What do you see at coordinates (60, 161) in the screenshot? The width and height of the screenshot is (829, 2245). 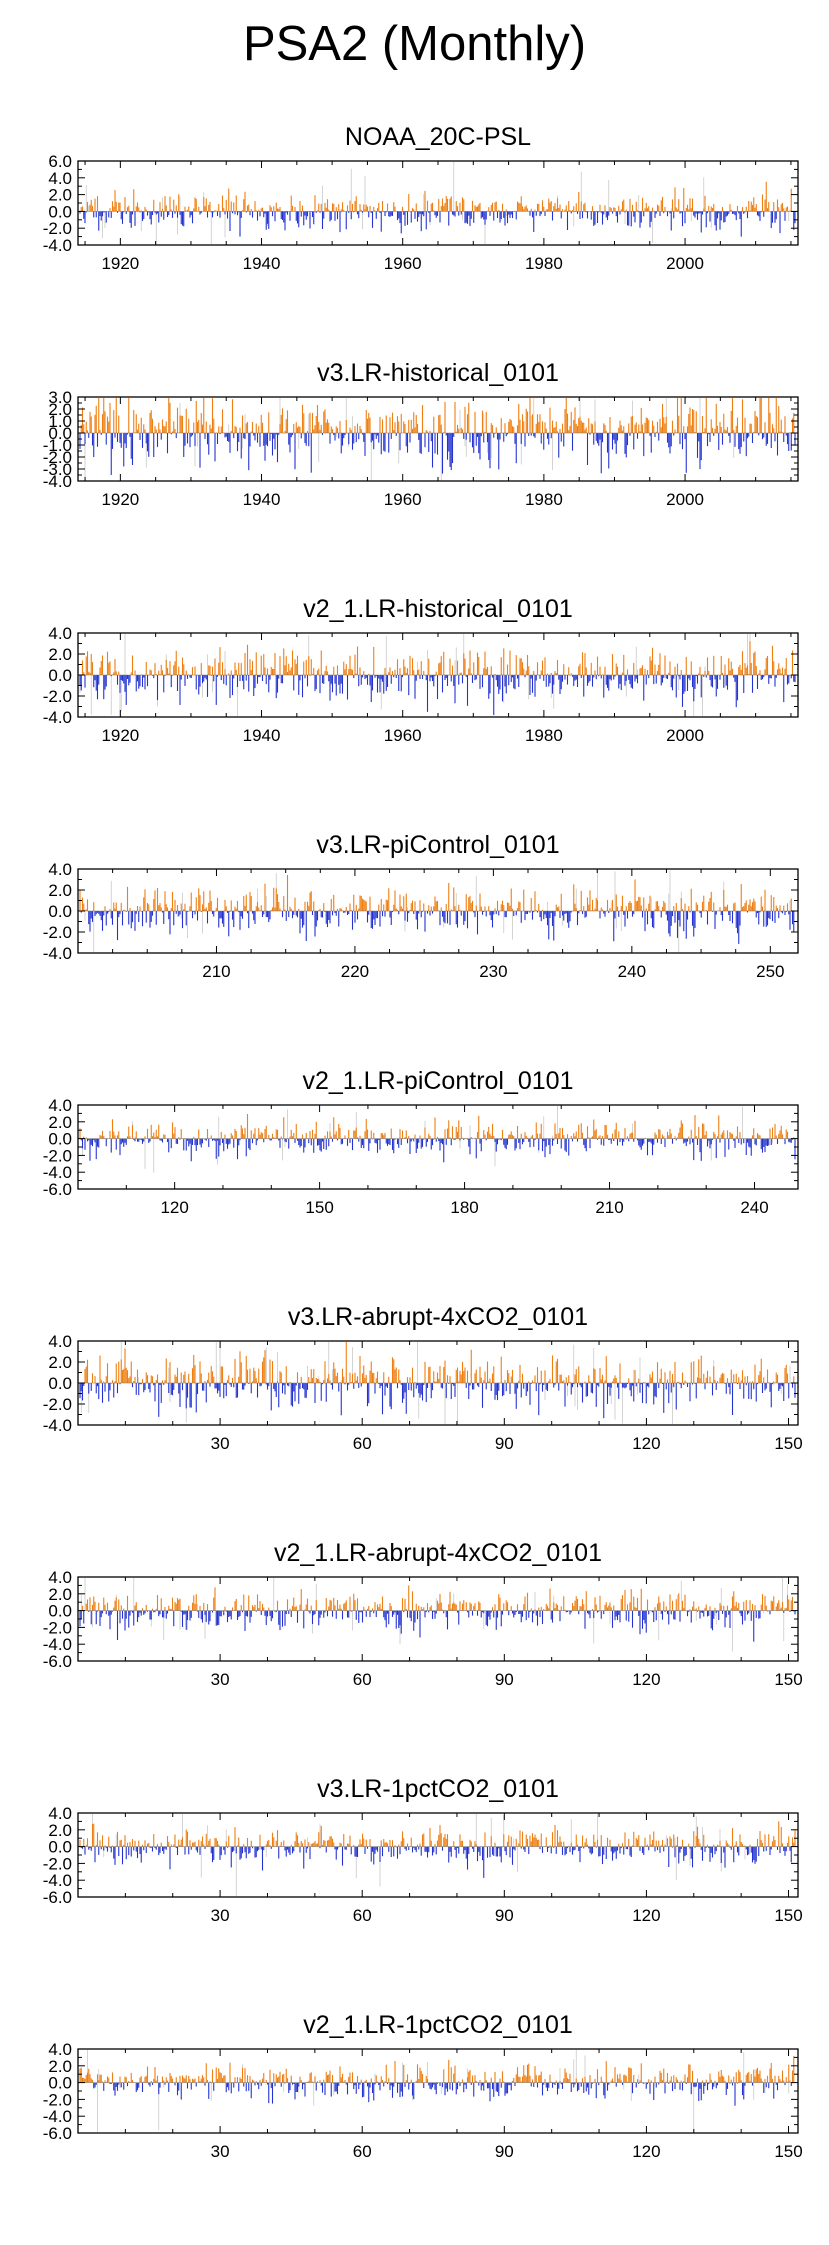 I see `y-tick-label: 6.0` at bounding box center [60, 161].